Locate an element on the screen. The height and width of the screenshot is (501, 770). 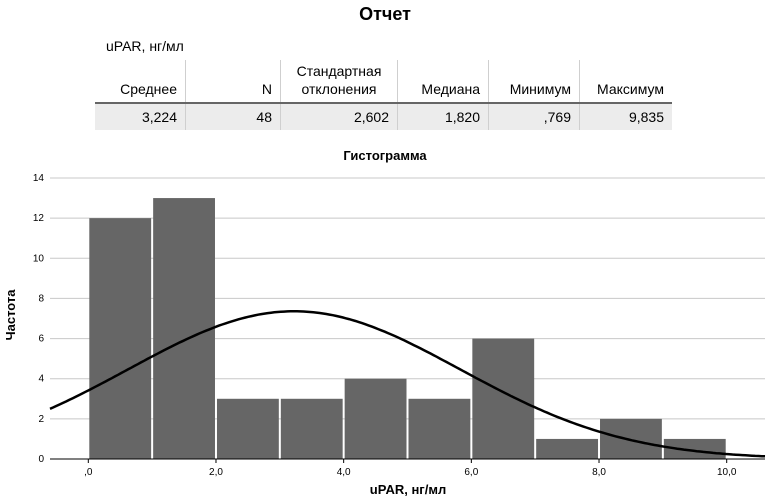
header-max: Максимум is located at coordinates (625, 82).